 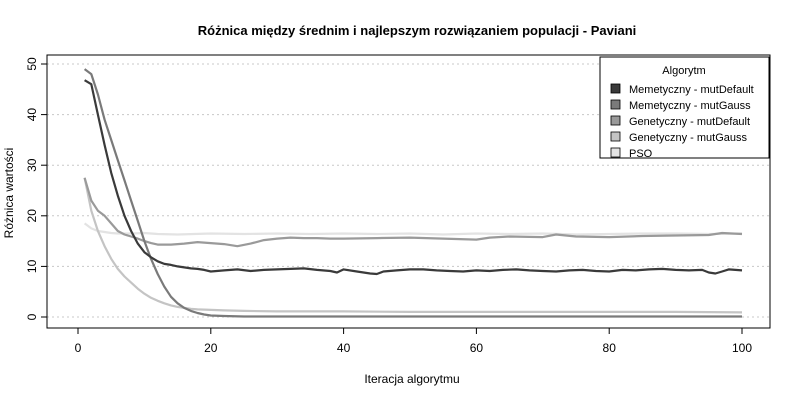 I want to click on y-tick-label: 40, so click(x=32, y=115).